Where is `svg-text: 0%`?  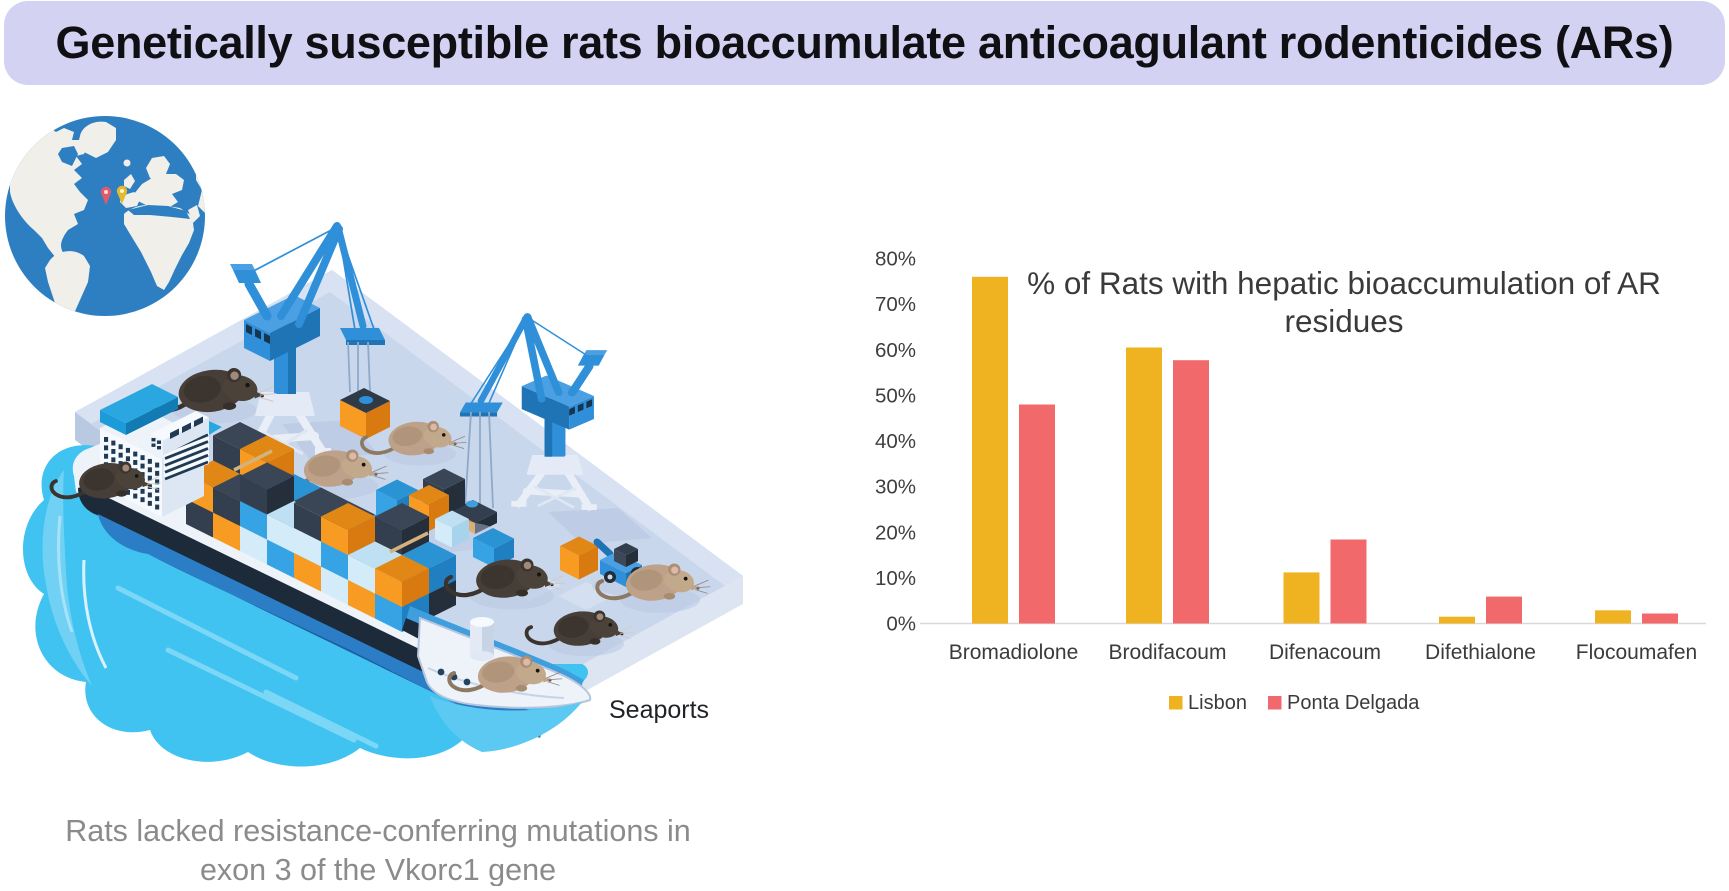 svg-text: 0% is located at coordinates (901, 624).